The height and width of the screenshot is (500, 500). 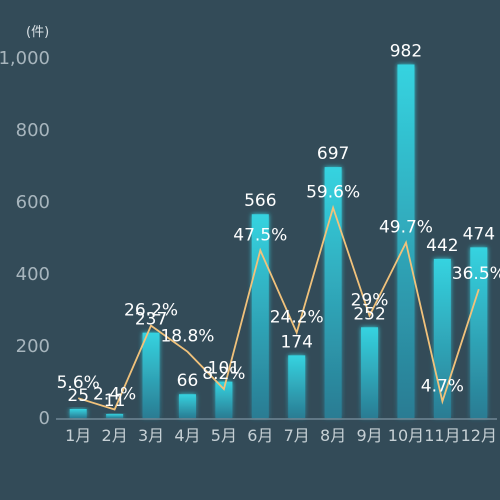 I want to click on bar-value-label: 237, so click(x=151, y=320).